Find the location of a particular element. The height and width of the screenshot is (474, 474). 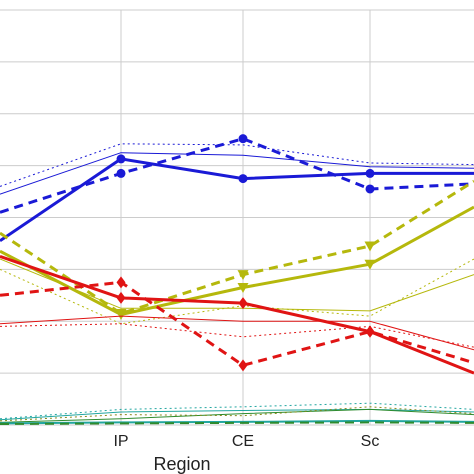

x-tick-label: IP is located at coordinates (120, 441).